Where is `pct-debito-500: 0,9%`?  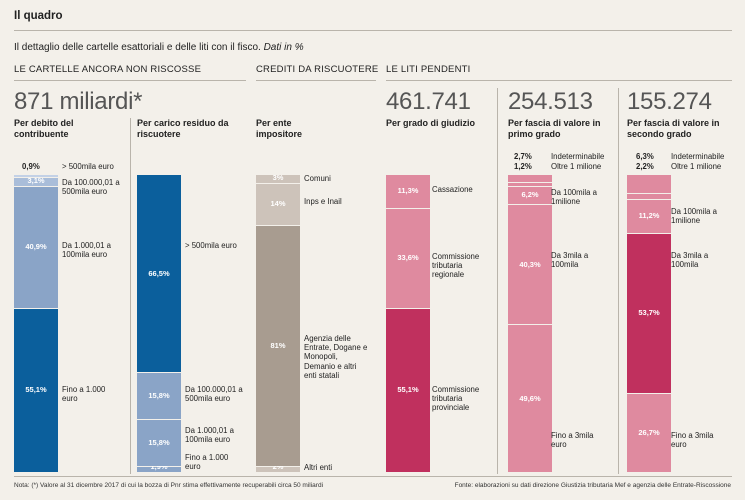 pct-debito-500: 0,9% is located at coordinates (31, 166).